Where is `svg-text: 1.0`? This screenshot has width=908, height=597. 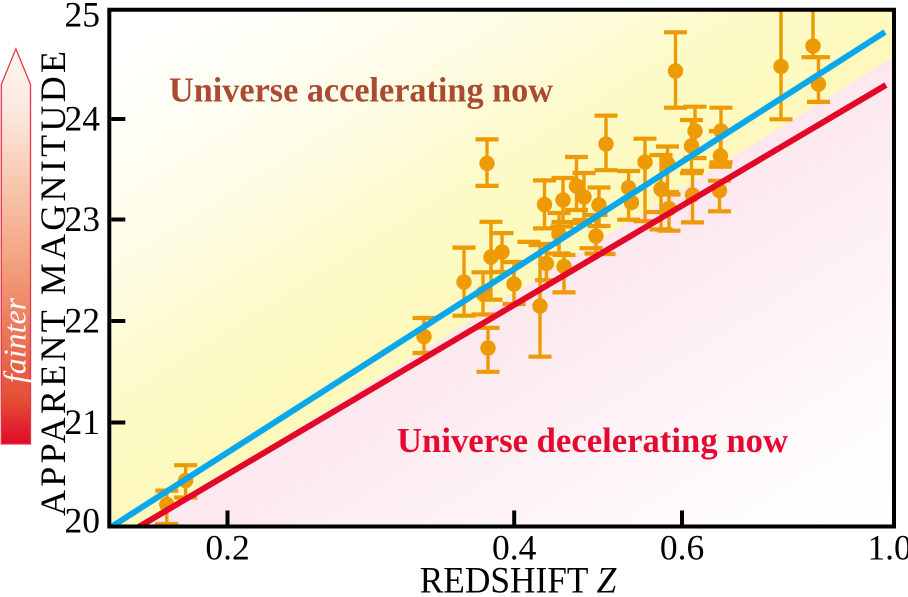
svg-text: 1.0 is located at coordinates (887, 548).